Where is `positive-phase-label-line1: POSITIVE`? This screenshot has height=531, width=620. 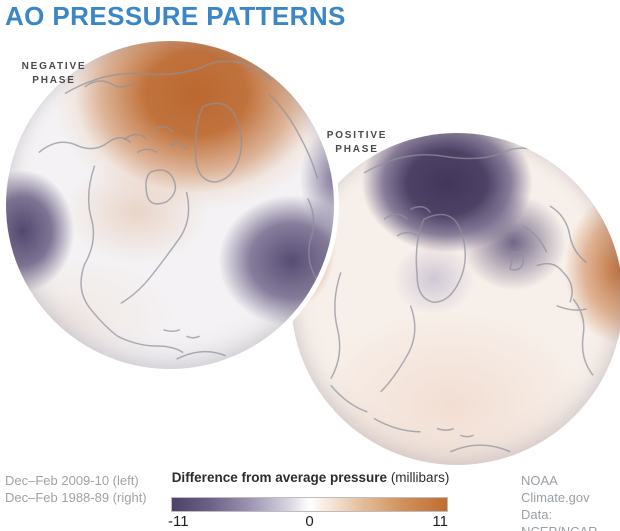 positive-phase-label-line1: POSITIVE is located at coordinates (357, 135).